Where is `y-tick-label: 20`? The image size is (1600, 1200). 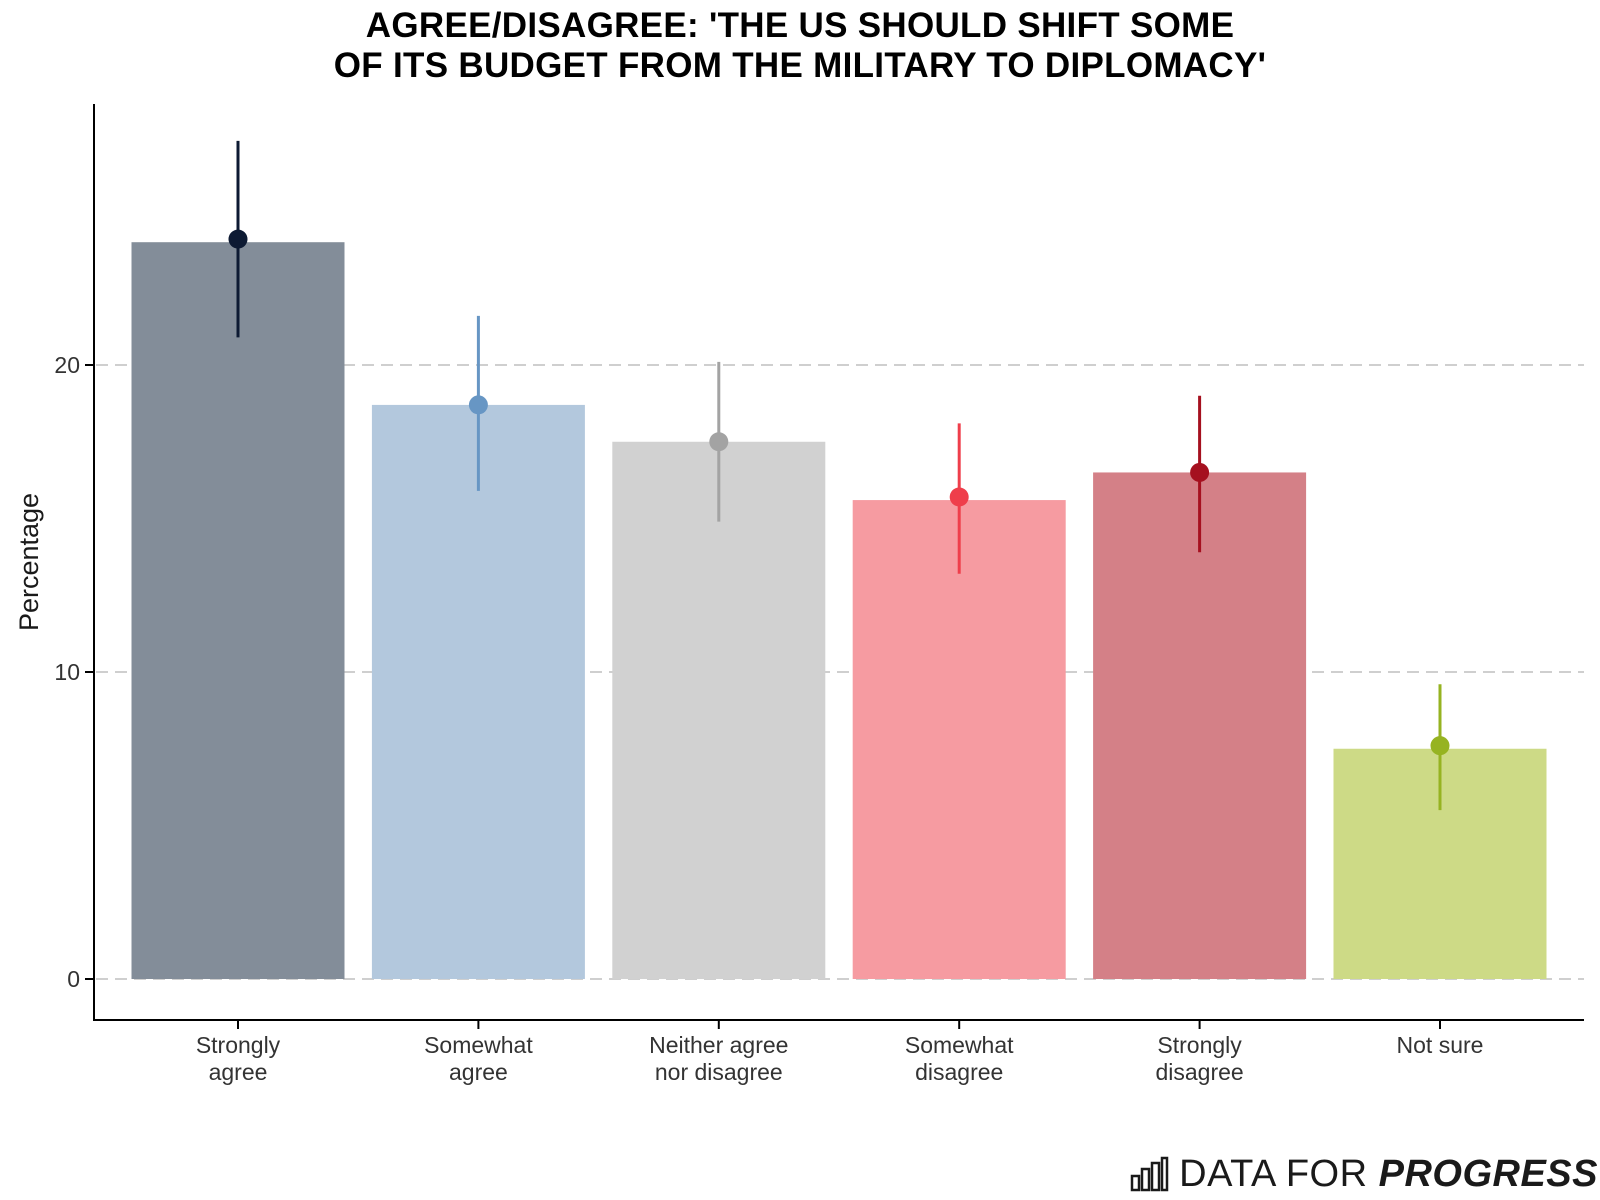
y-tick-label: 20 is located at coordinates (67, 365).